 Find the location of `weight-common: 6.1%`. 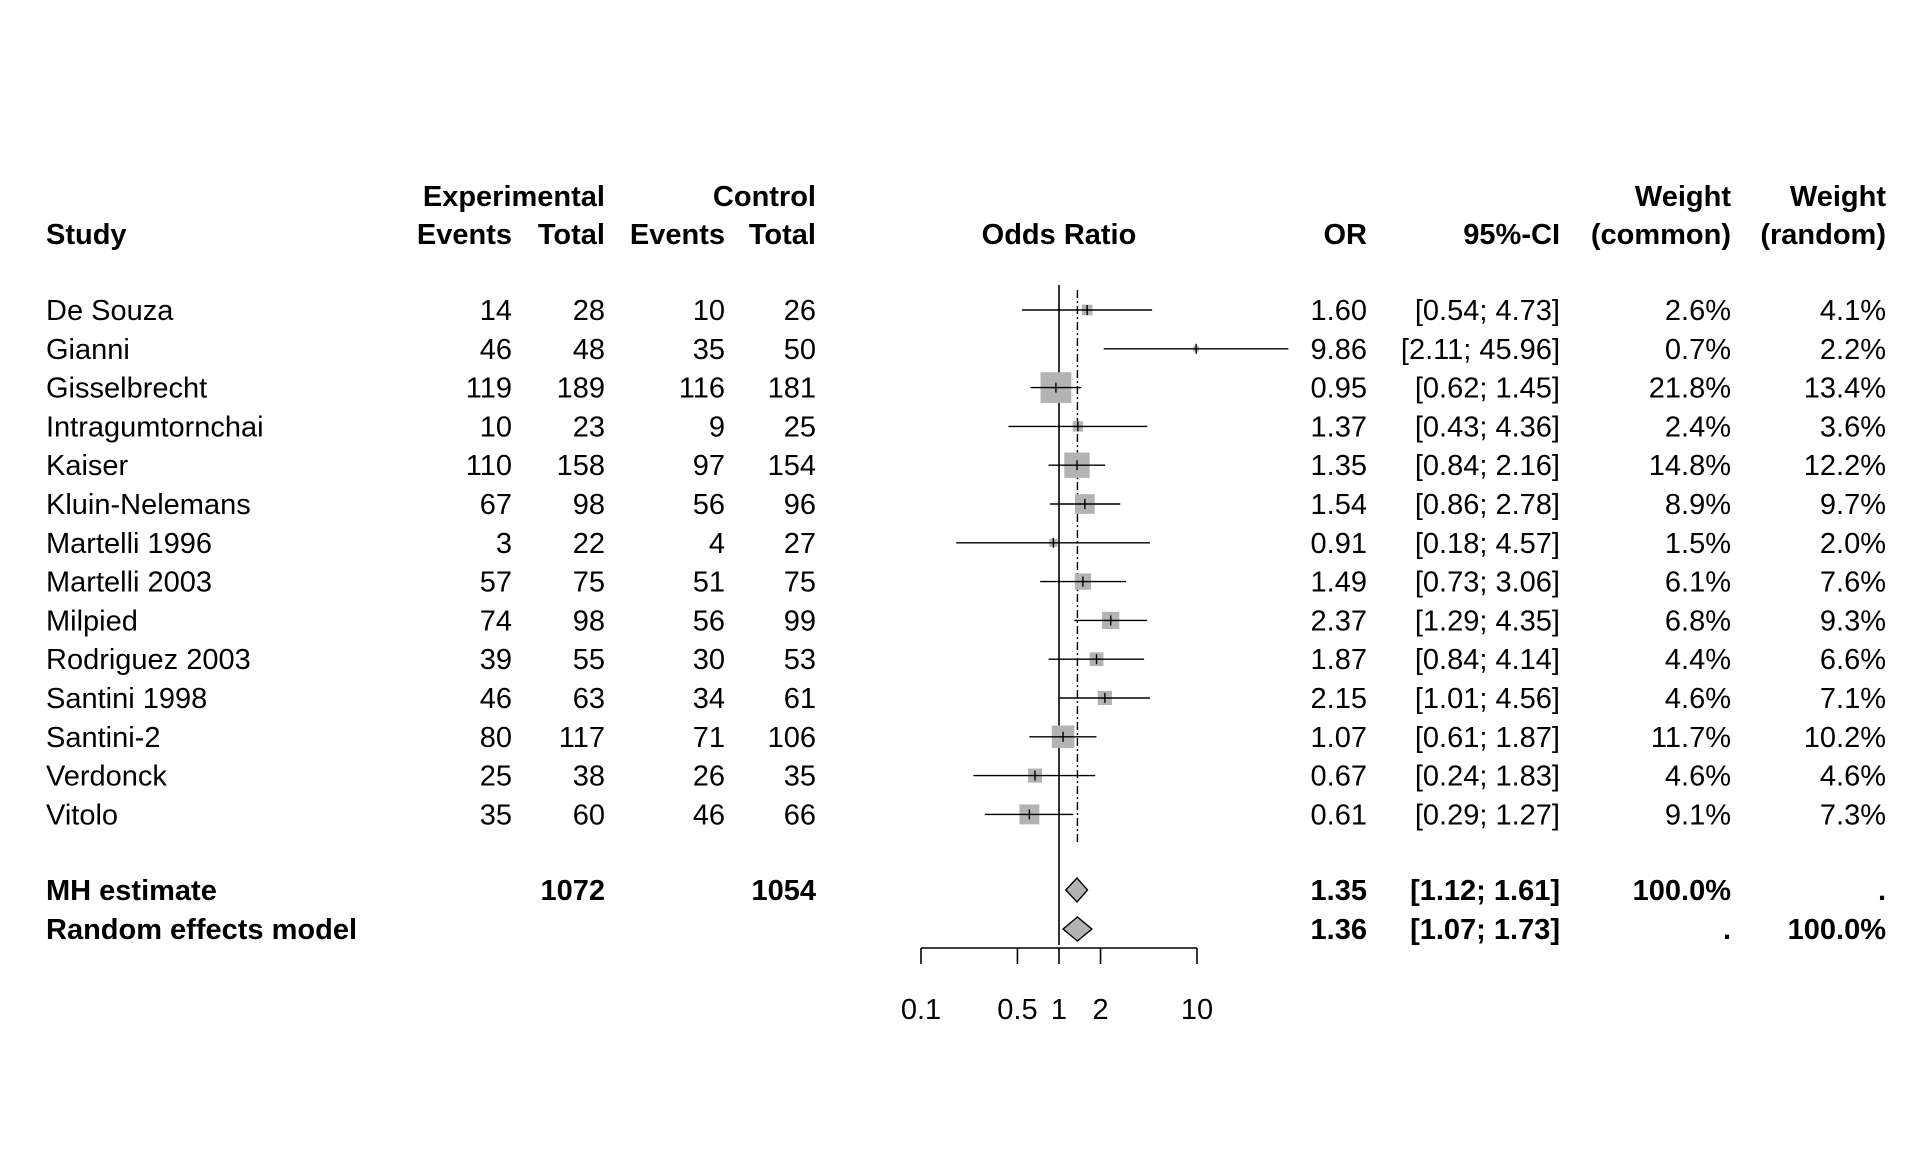

weight-common: 6.1% is located at coordinates (1698, 583).